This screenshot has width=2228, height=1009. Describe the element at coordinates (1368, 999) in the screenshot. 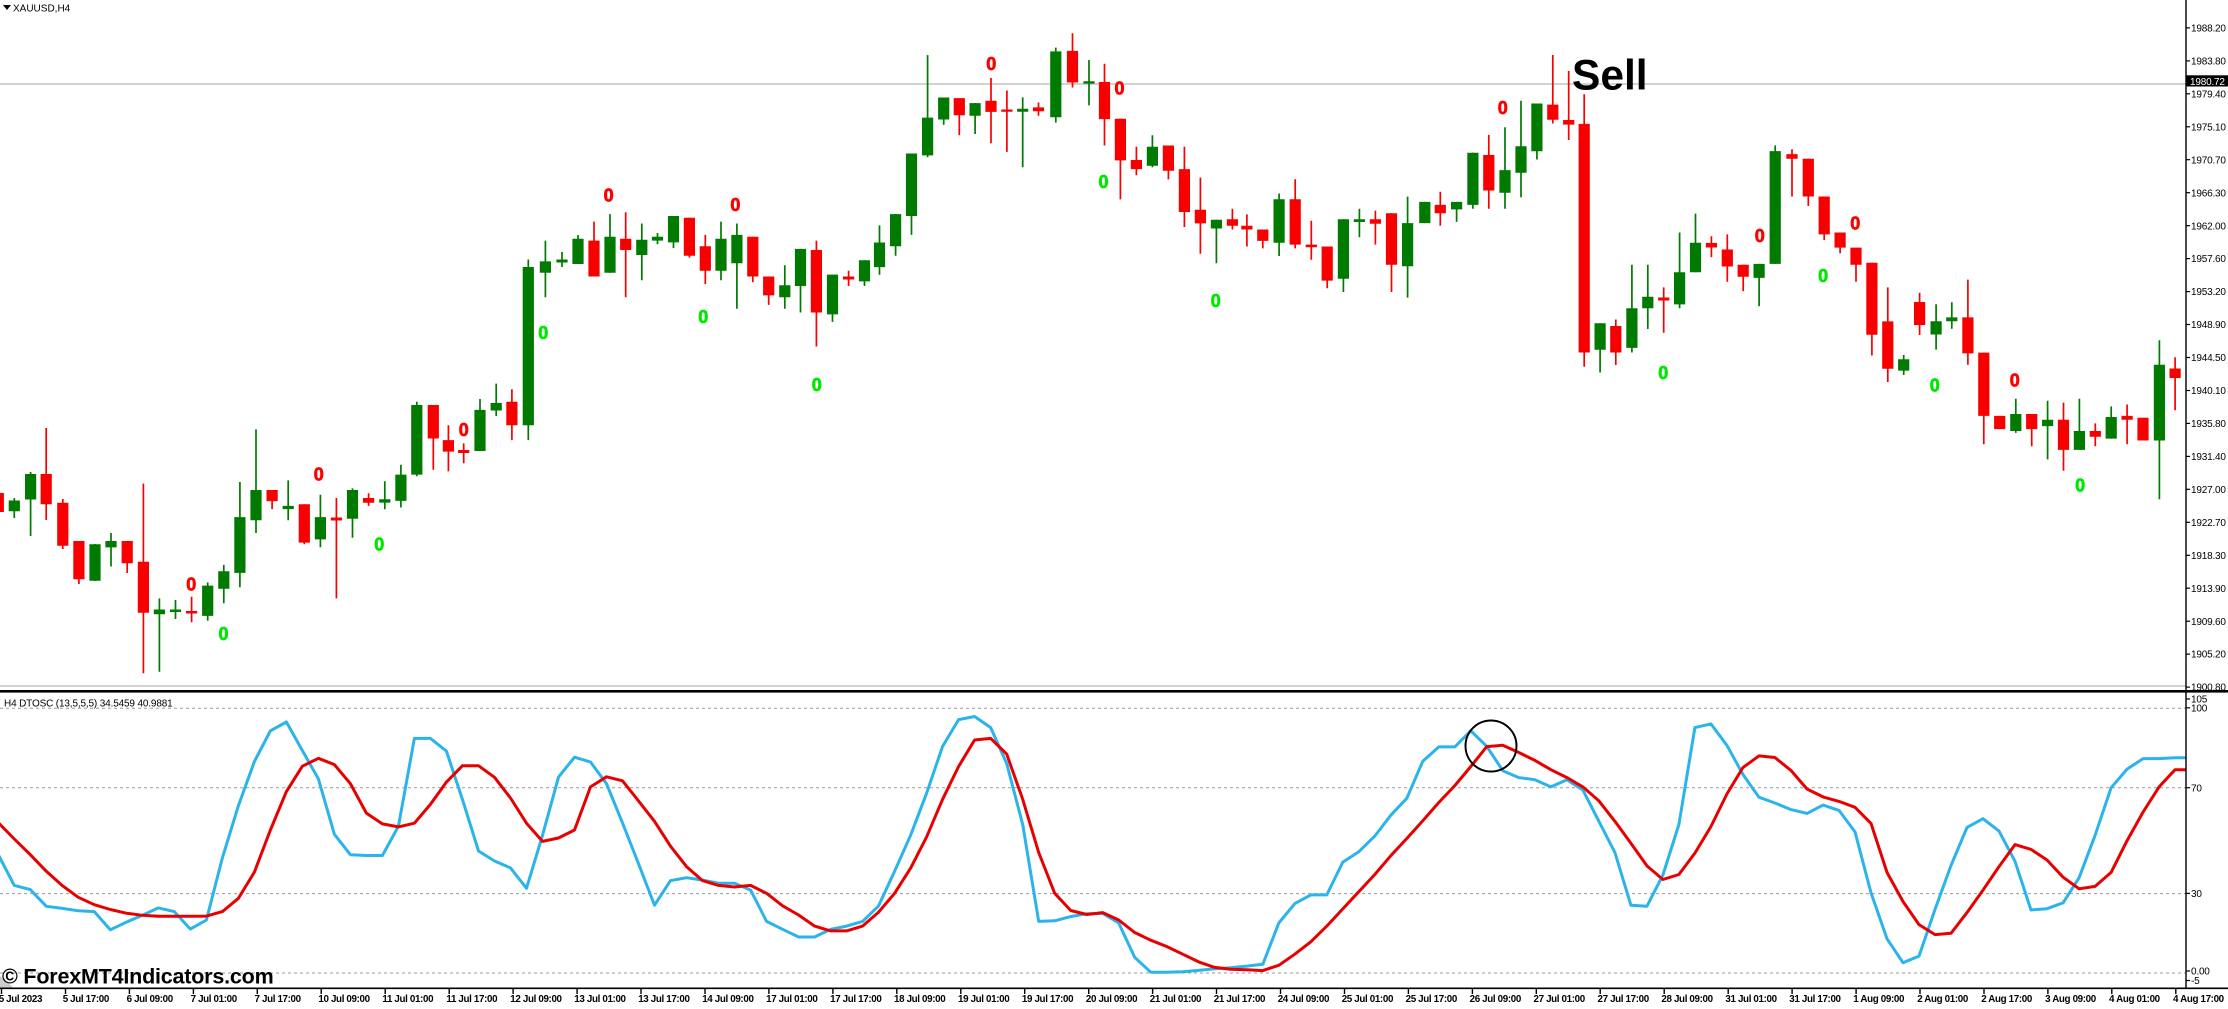

I see `svg-text: 25 Jul 01:00` at that location.